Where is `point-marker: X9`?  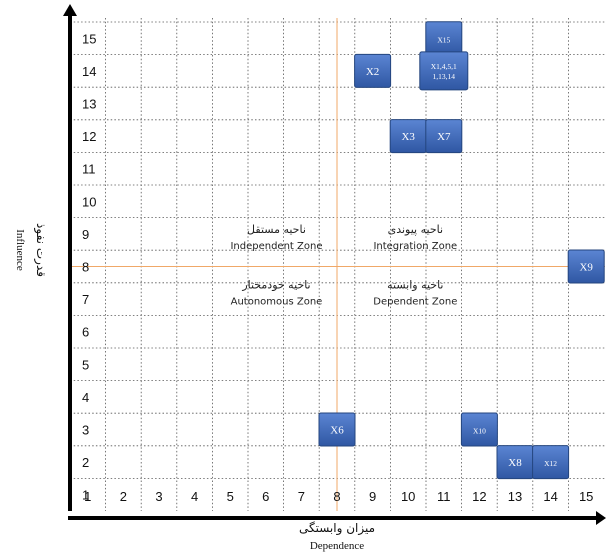
point-marker: X9 is located at coordinates (586, 266).